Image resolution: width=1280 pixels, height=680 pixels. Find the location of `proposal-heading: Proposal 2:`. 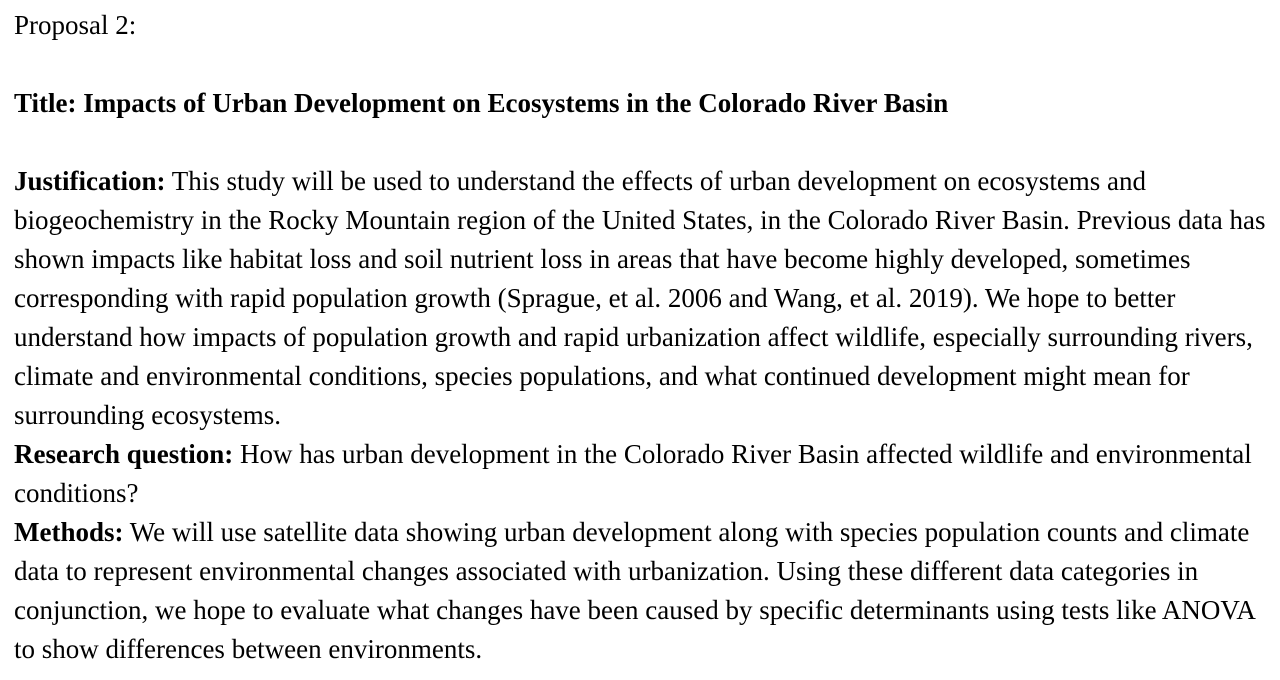

proposal-heading: Proposal 2: is located at coordinates (75, 25).